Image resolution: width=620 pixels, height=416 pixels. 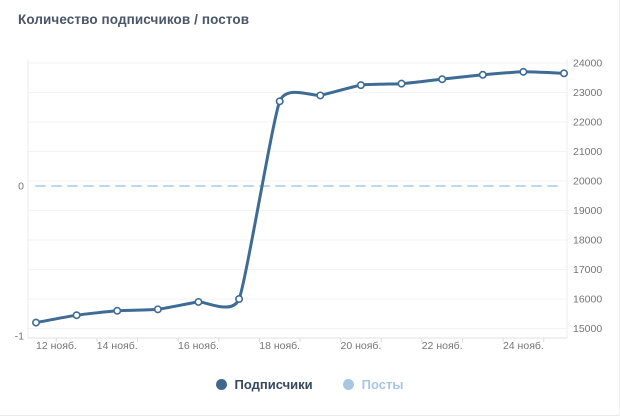 I want to click on y-axis-right-label: 16000, so click(x=587, y=300).